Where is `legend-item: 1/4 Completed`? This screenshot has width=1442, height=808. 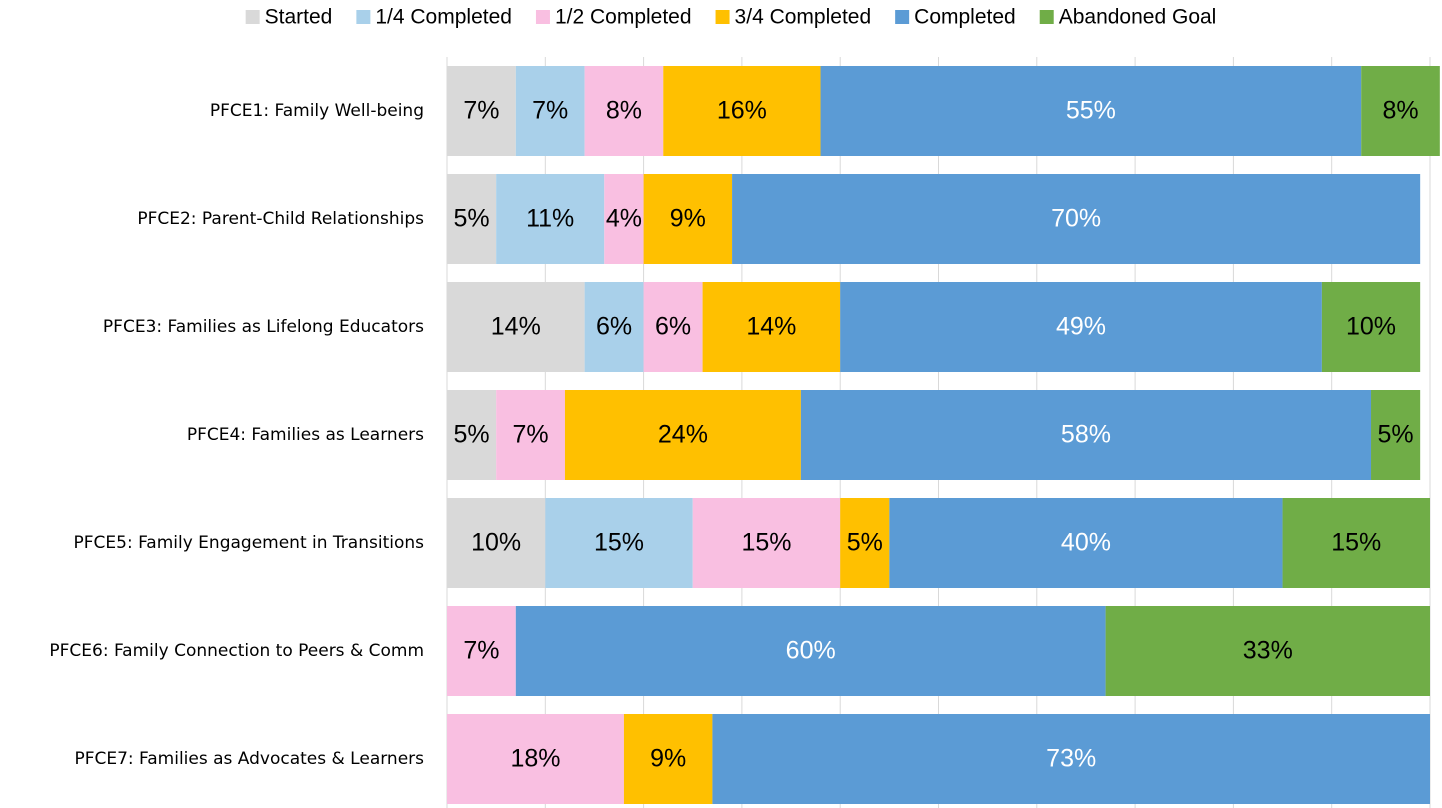 legend-item: 1/4 Completed is located at coordinates (434, 17).